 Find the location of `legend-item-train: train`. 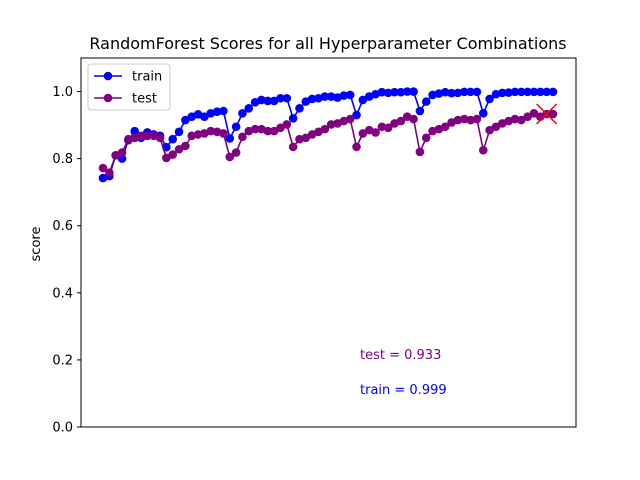

legend-item-train: train is located at coordinates (128, 77).